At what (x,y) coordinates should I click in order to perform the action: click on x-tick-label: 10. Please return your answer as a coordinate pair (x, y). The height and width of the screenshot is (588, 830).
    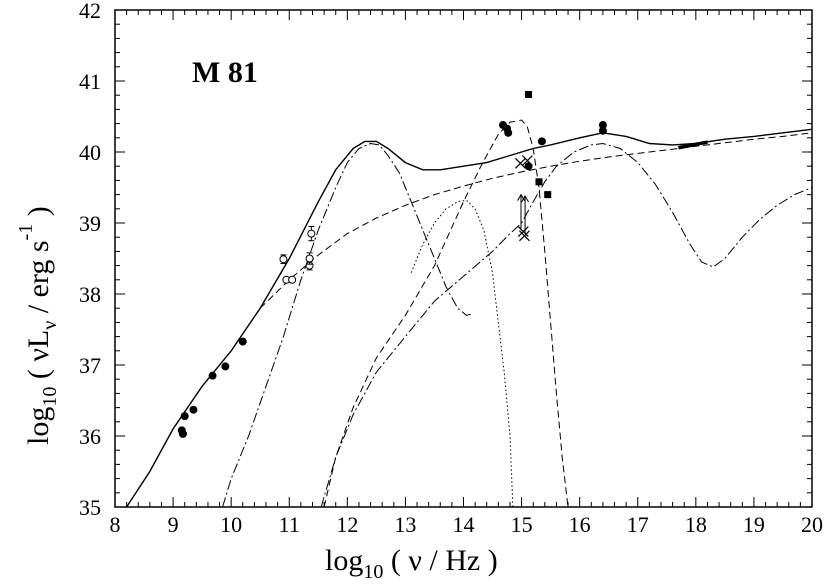
    Looking at the image, I should click on (231, 524).